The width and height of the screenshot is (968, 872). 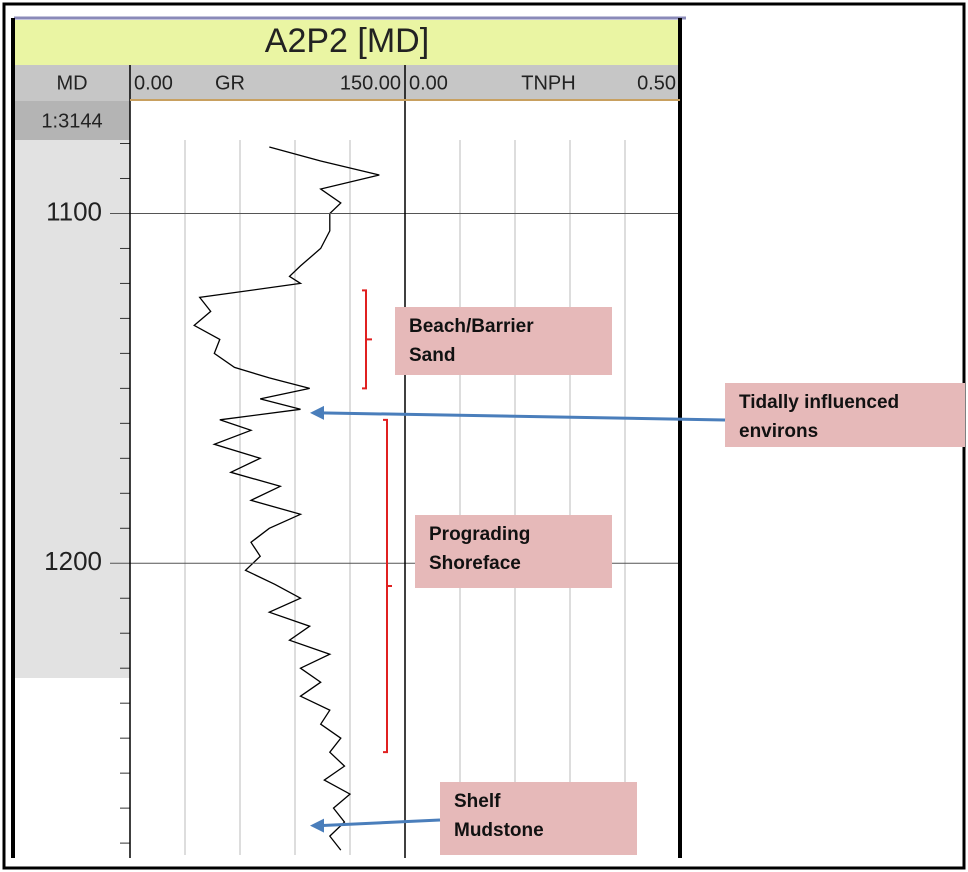 I want to click on y-tick-label: 1200, so click(x=73, y=561).